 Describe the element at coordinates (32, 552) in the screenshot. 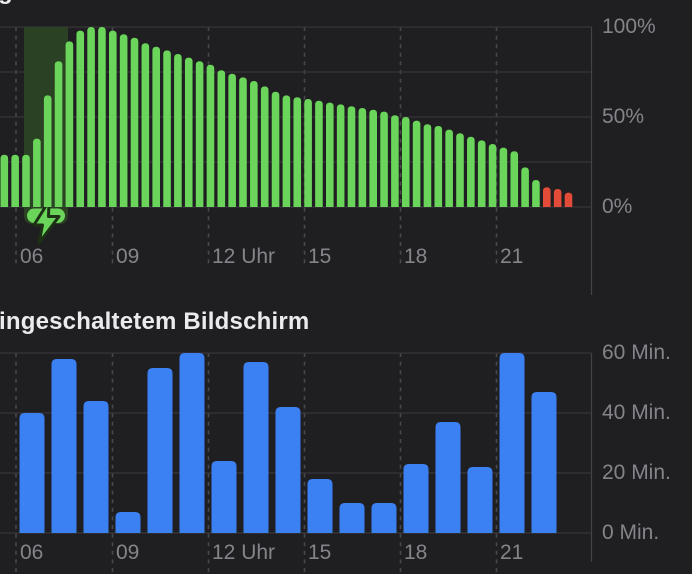

I see `screen-time-x-tick-label: 06` at that location.